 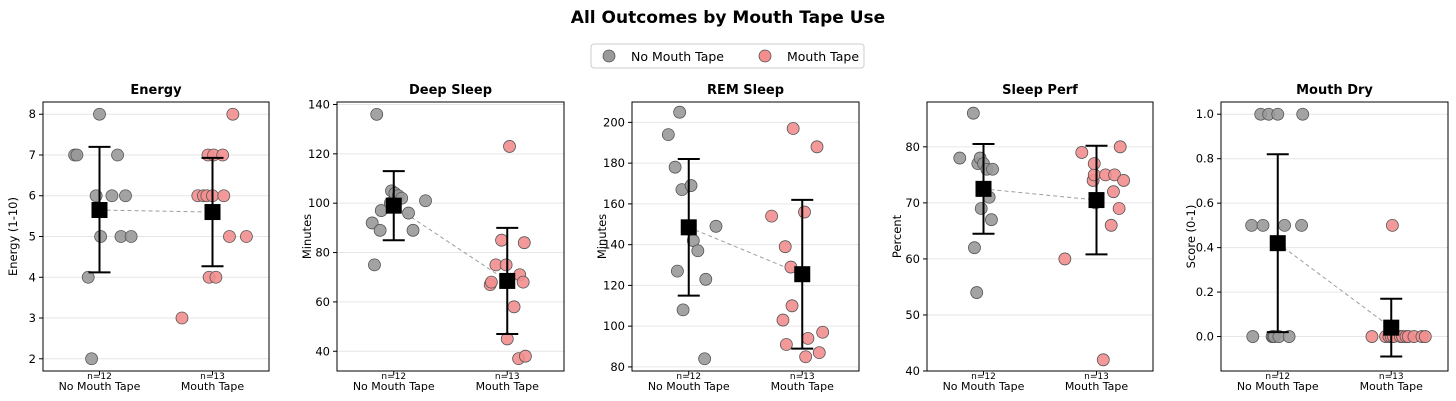 What do you see at coordinates (32, 114) in the screenshot?
I see `y-tick-label: 8` at bounding box center [32, 114].